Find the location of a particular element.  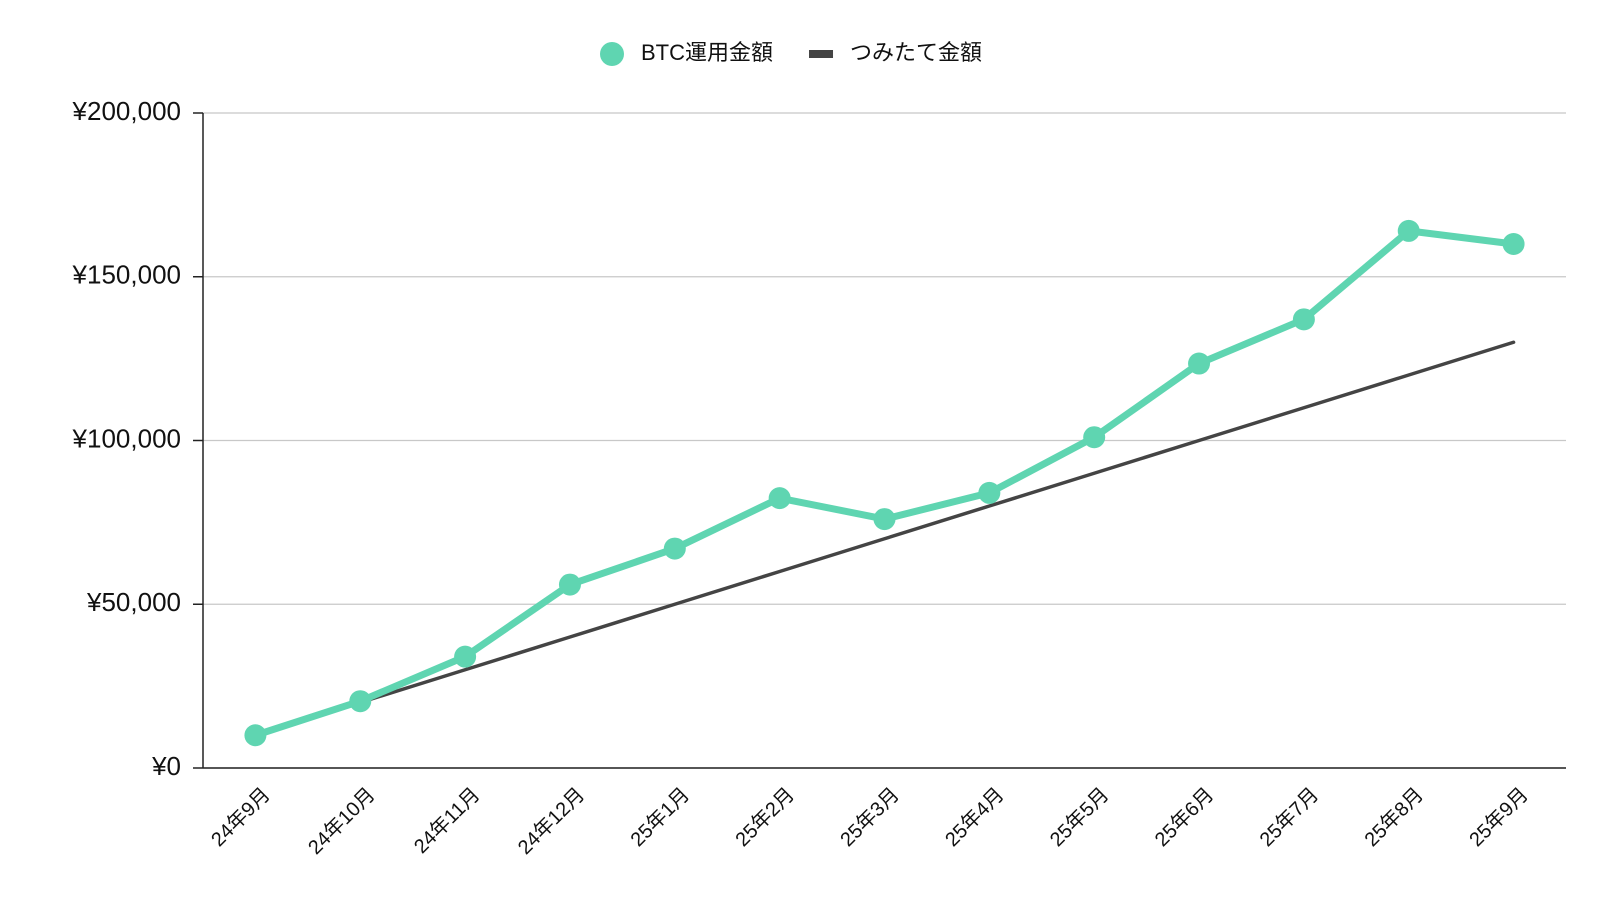

x-tick-label: 24年9月 is located at coordinates (241, 817).